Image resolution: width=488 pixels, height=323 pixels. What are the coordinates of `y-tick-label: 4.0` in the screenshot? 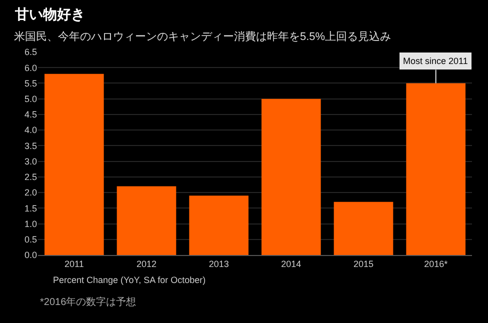 It's located at (30, 130).